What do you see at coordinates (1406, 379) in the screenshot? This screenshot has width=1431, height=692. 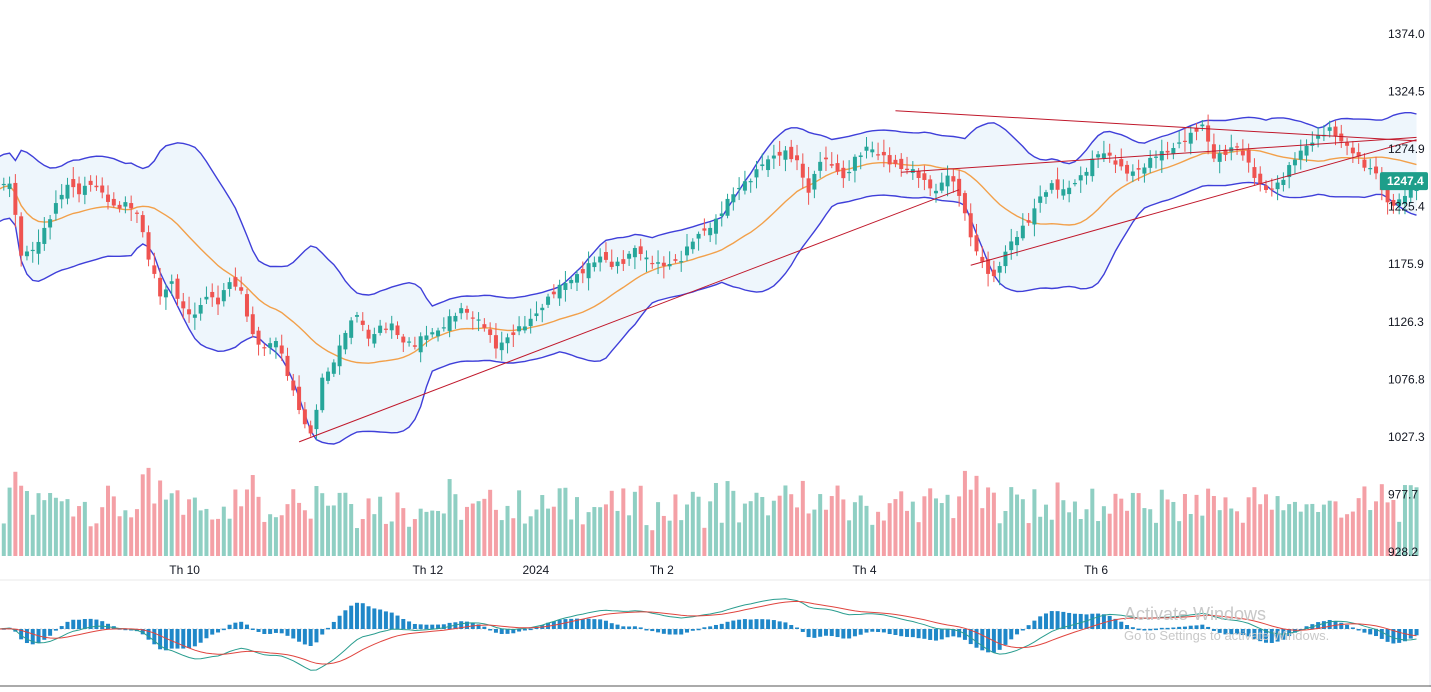 I see `price-tick-label: 1076.8` at bounding box center [1406, 379].